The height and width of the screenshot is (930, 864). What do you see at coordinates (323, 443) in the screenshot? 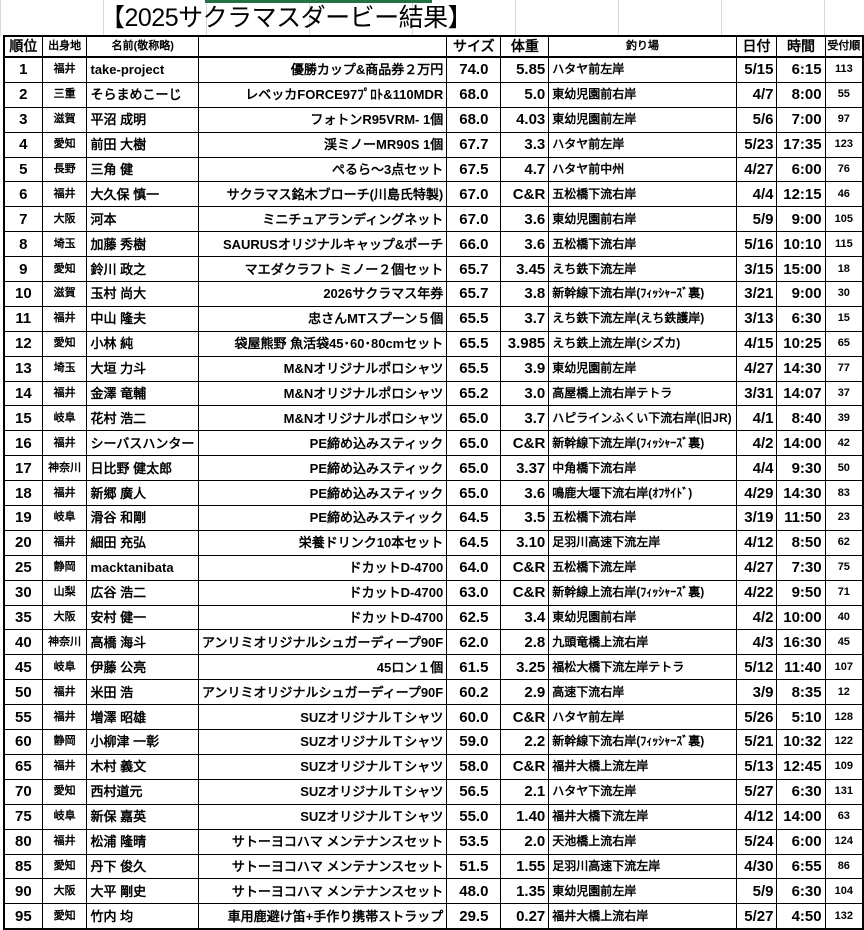
I see `cell-prize: PE締め込みスティック` at bounding box center [323, 443].